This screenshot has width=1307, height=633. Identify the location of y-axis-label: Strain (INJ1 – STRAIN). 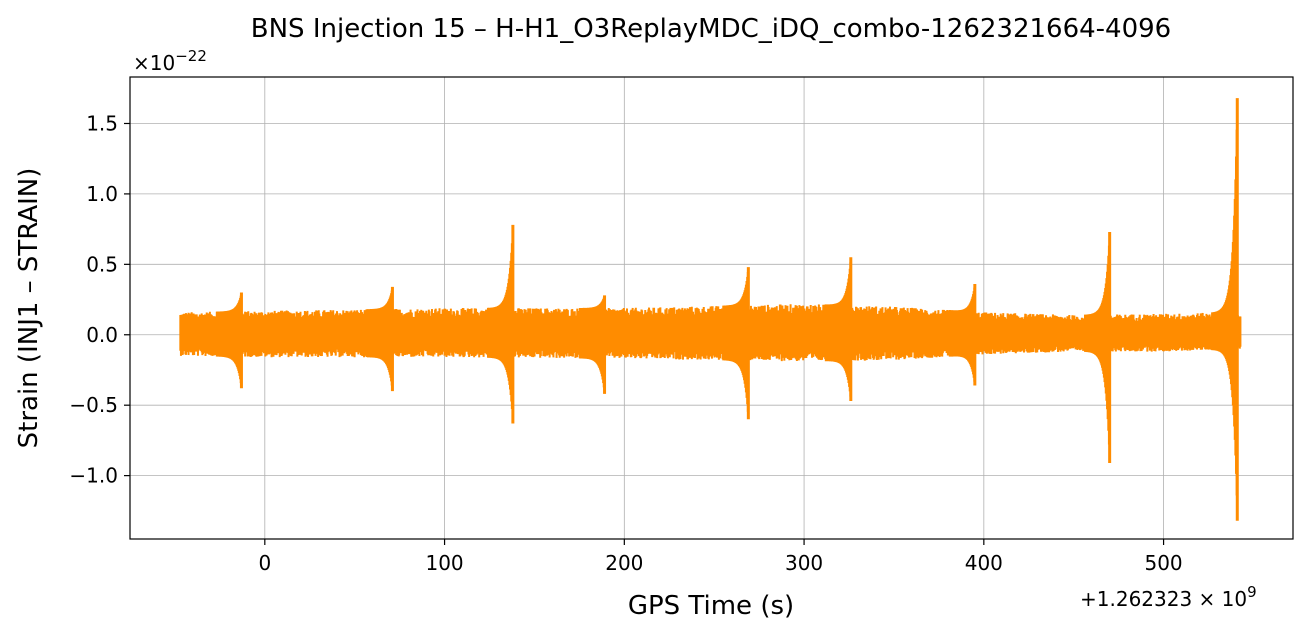
(29, 308).